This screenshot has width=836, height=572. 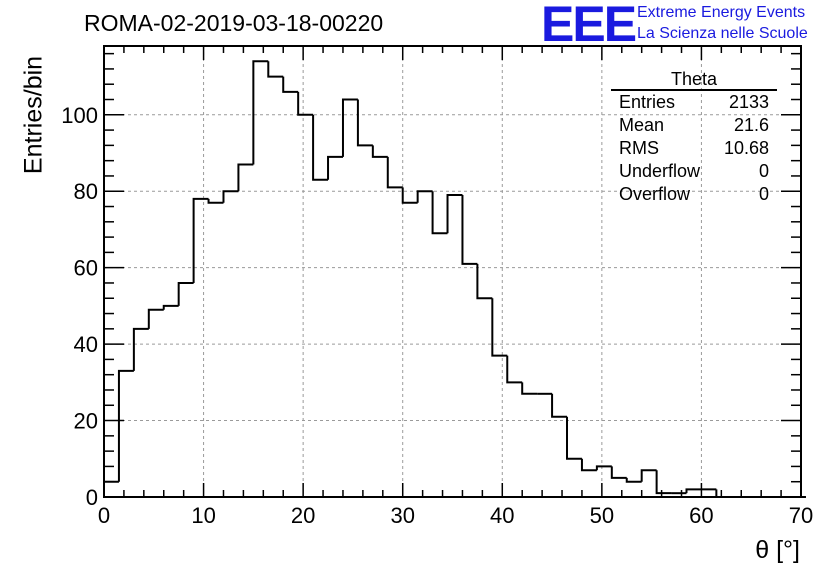 What do you see at coordinates (79, 115) in the screenshot?
I see `y-tick-label: 100` at bounding box center [79, 115].